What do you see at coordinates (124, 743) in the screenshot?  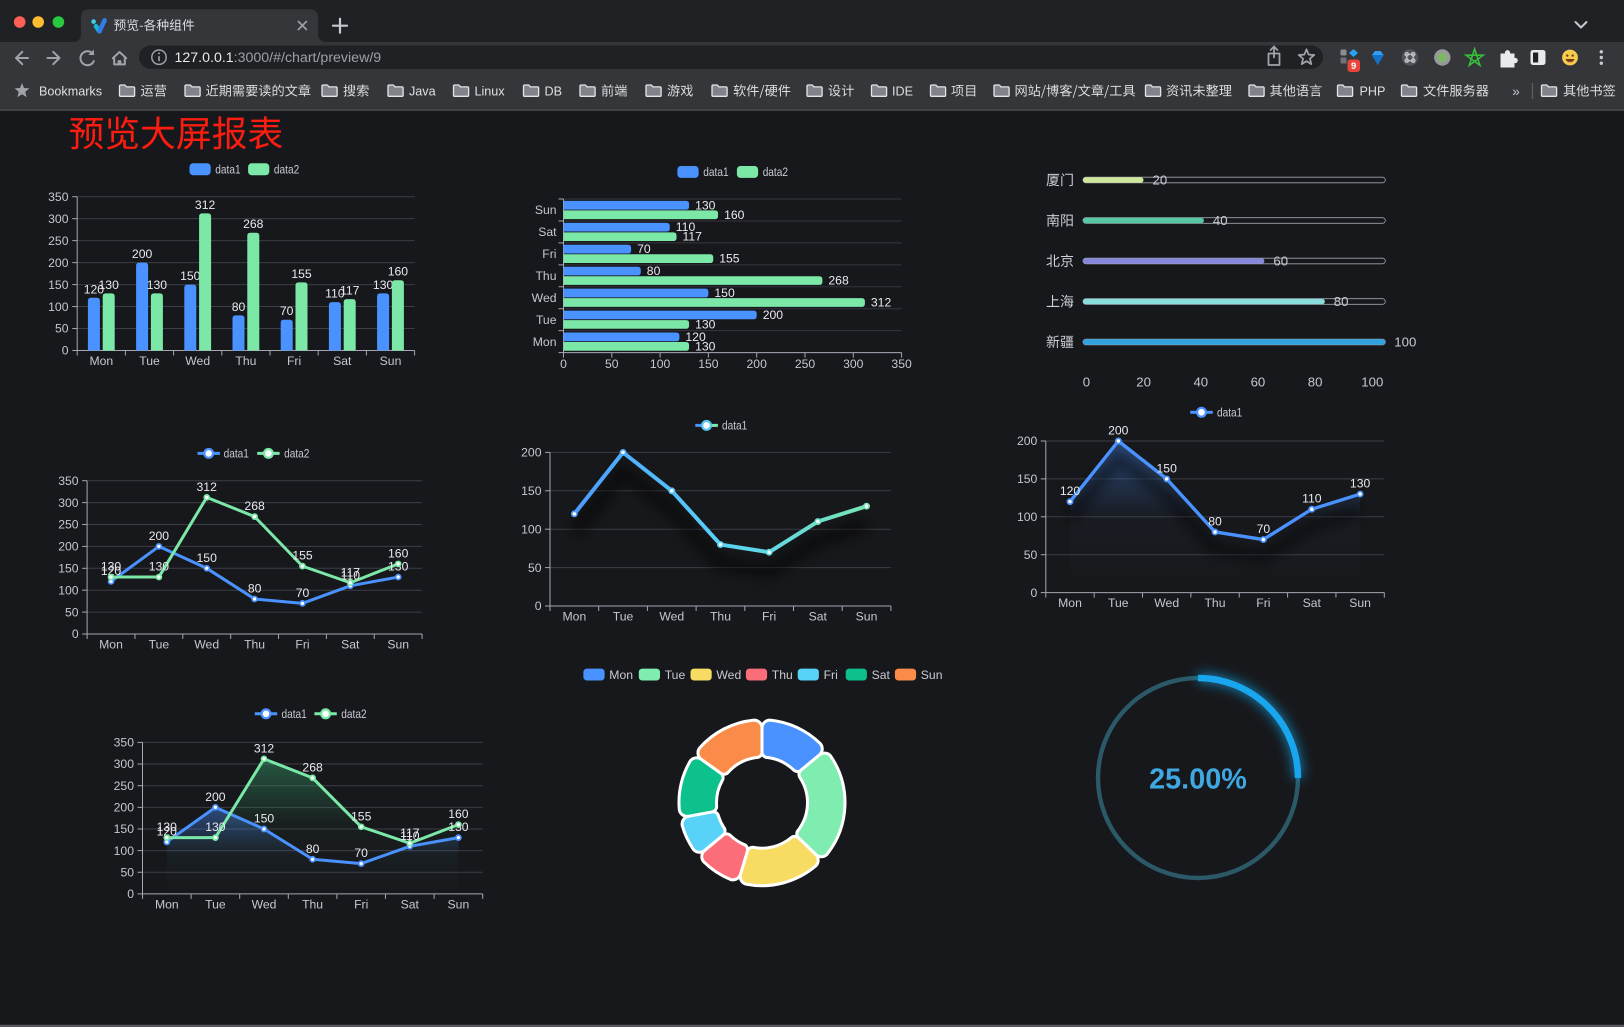 I see `svg-text: 350` at bounding box center [124, 743].